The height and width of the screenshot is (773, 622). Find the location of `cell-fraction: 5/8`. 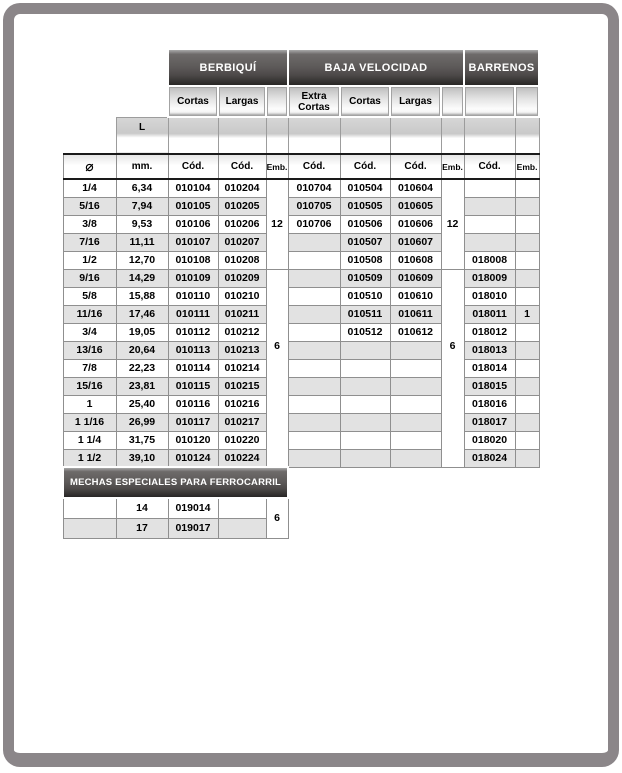

cell-fraction: 5/8 is located at coordinates (89, 296).